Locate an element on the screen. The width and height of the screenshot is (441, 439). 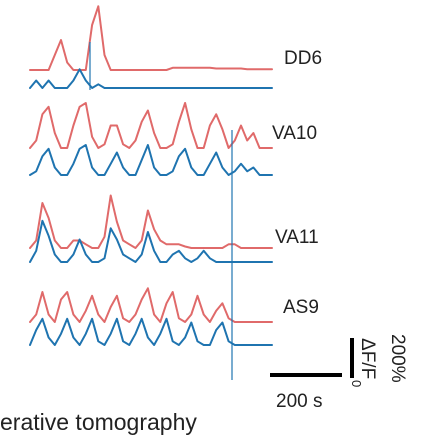
trace-dd6-blue is located at coordinates (151, 78).